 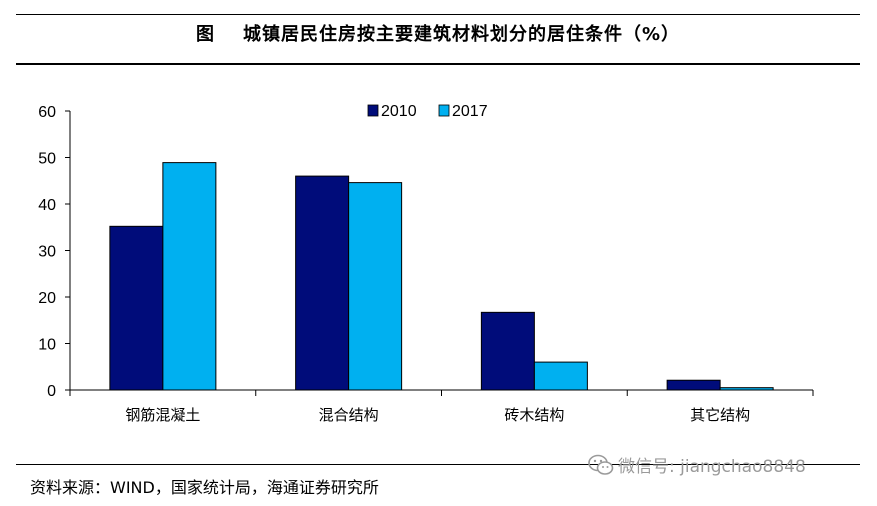 What do you see at coordinates (47, 298) in the screenshot?
I see `y-tick-label: 20` at bounding box center [47, 298].